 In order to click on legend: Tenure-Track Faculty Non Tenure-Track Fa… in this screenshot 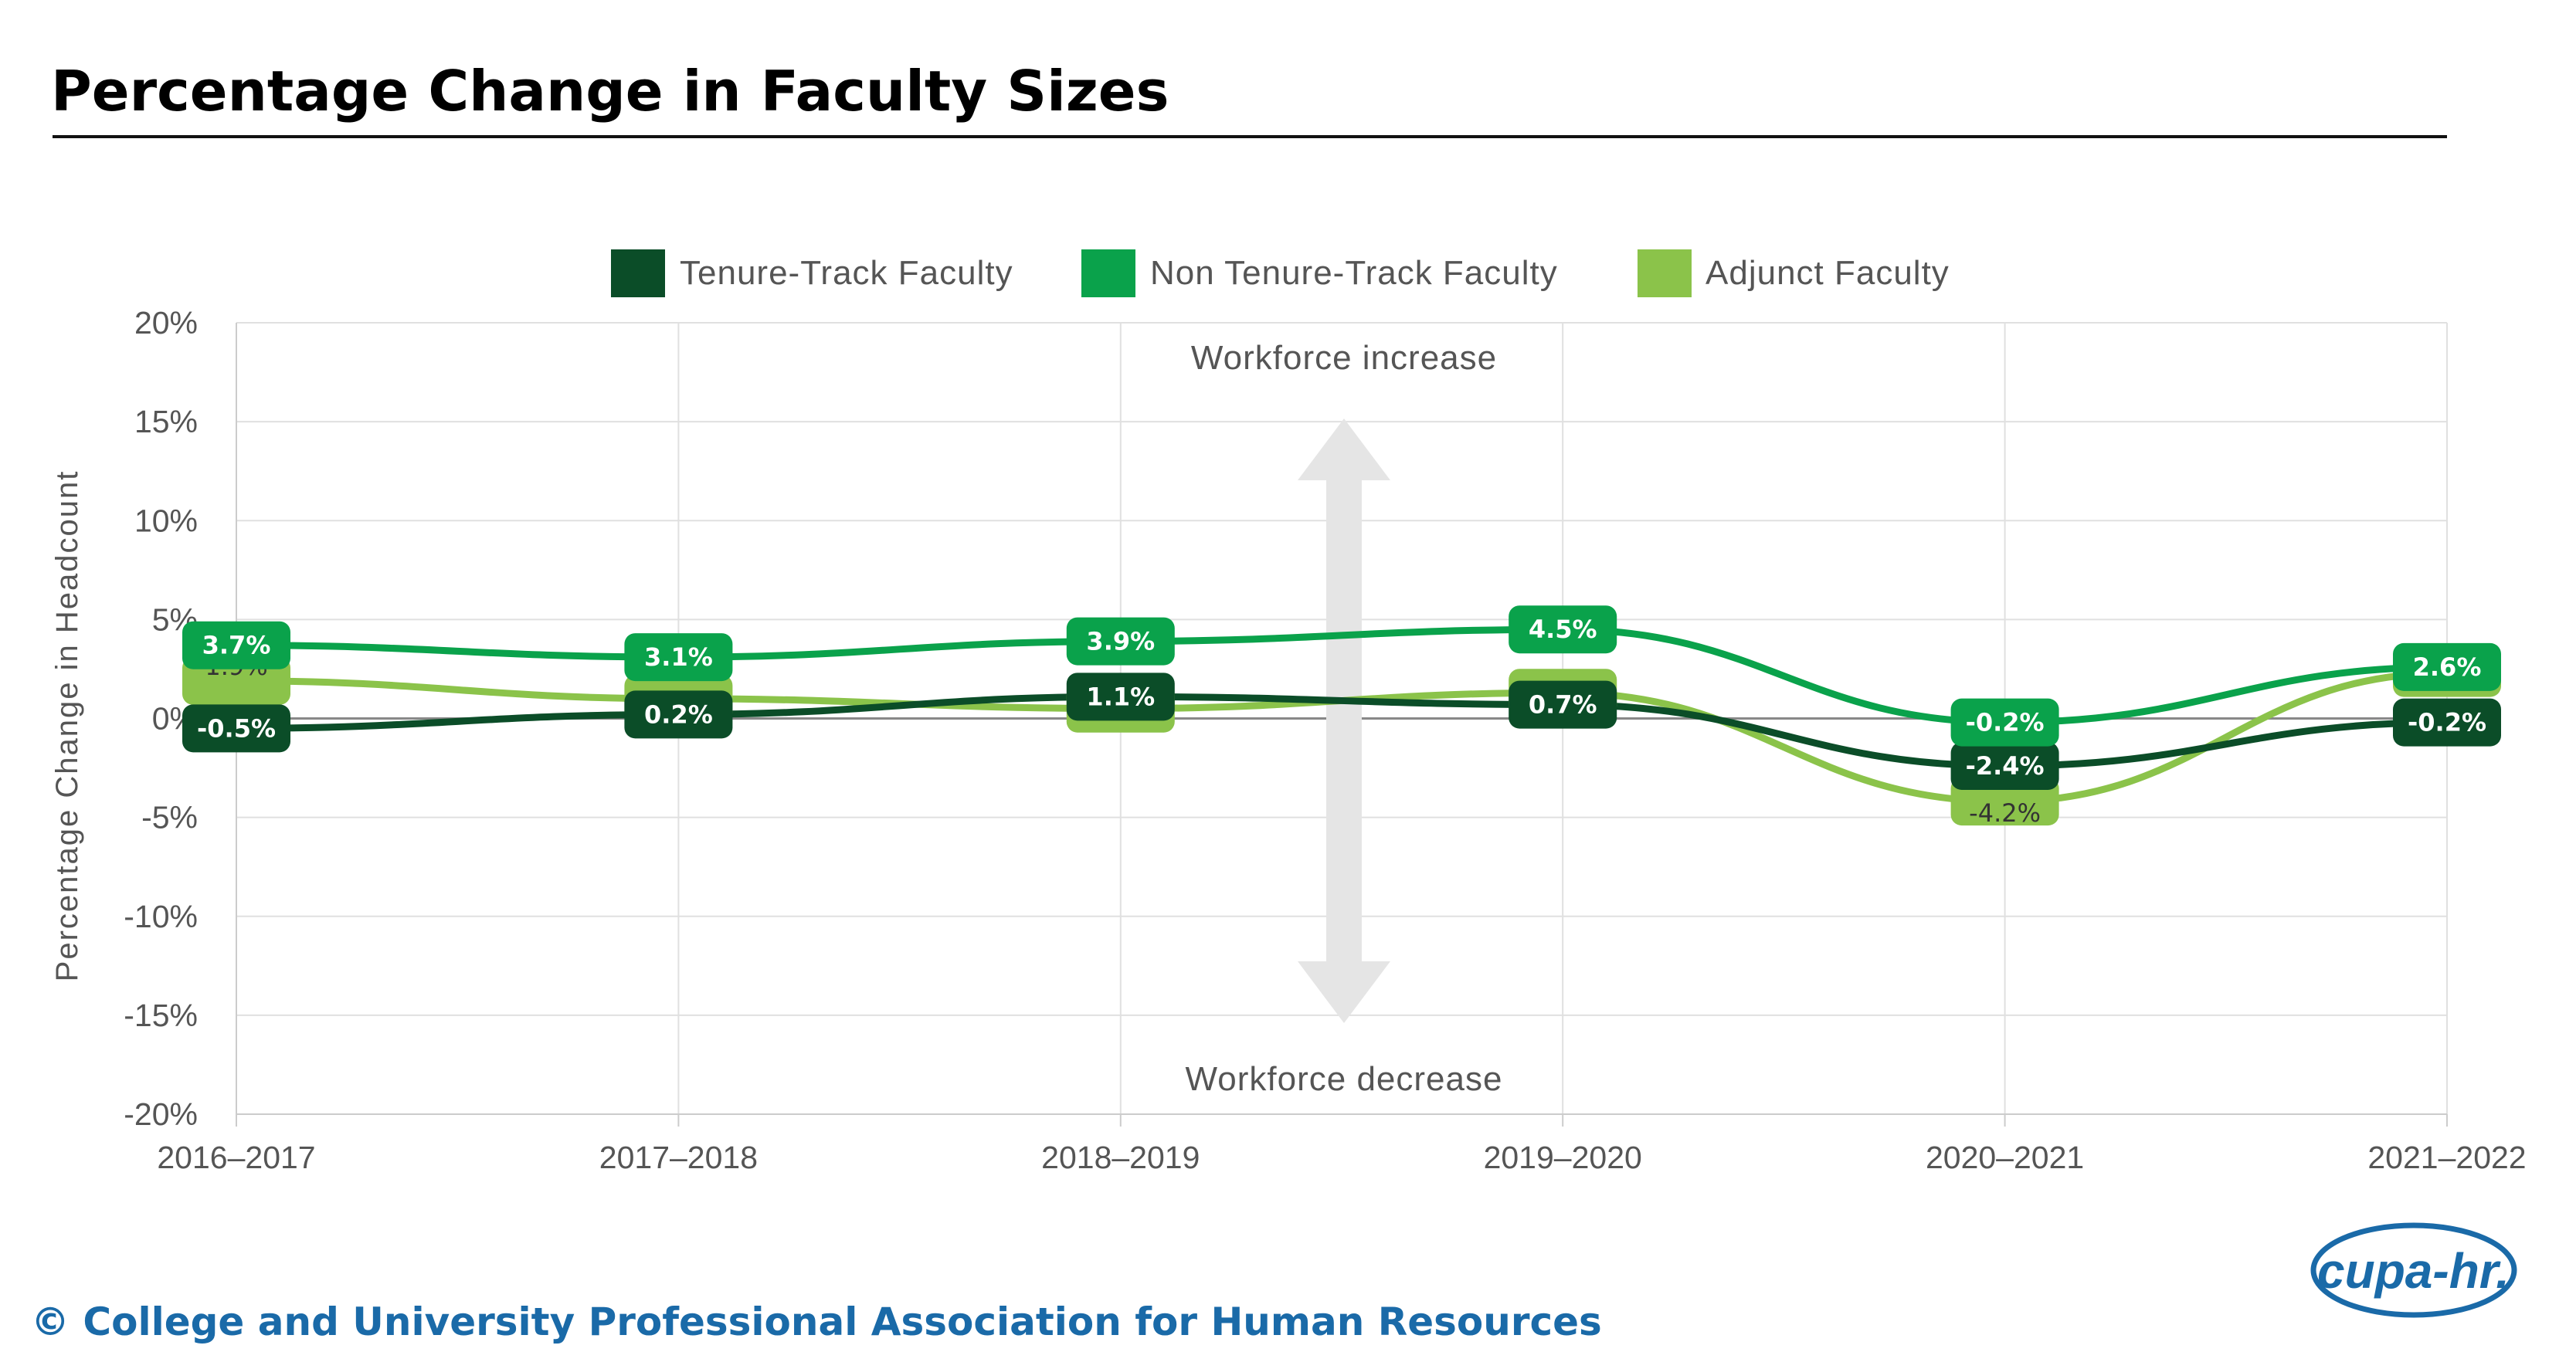, I will do `click(1280, 273)`.